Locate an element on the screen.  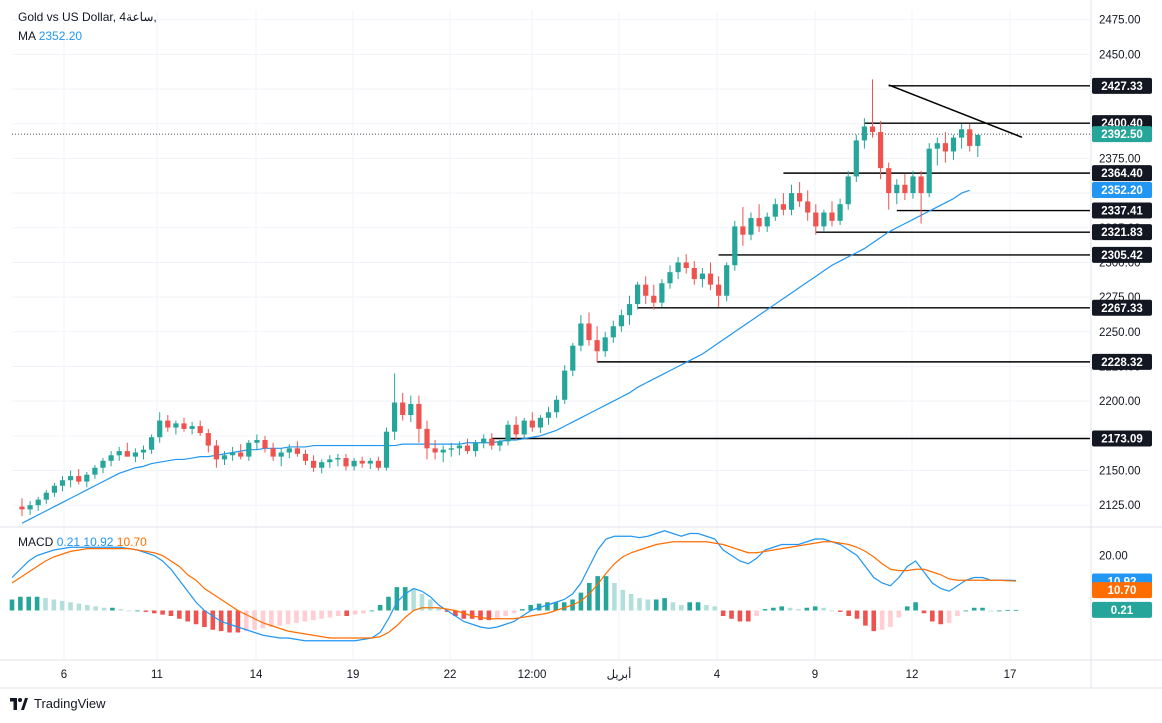
time-axis-tick: 12:00 is located at coordinates (532, 675).